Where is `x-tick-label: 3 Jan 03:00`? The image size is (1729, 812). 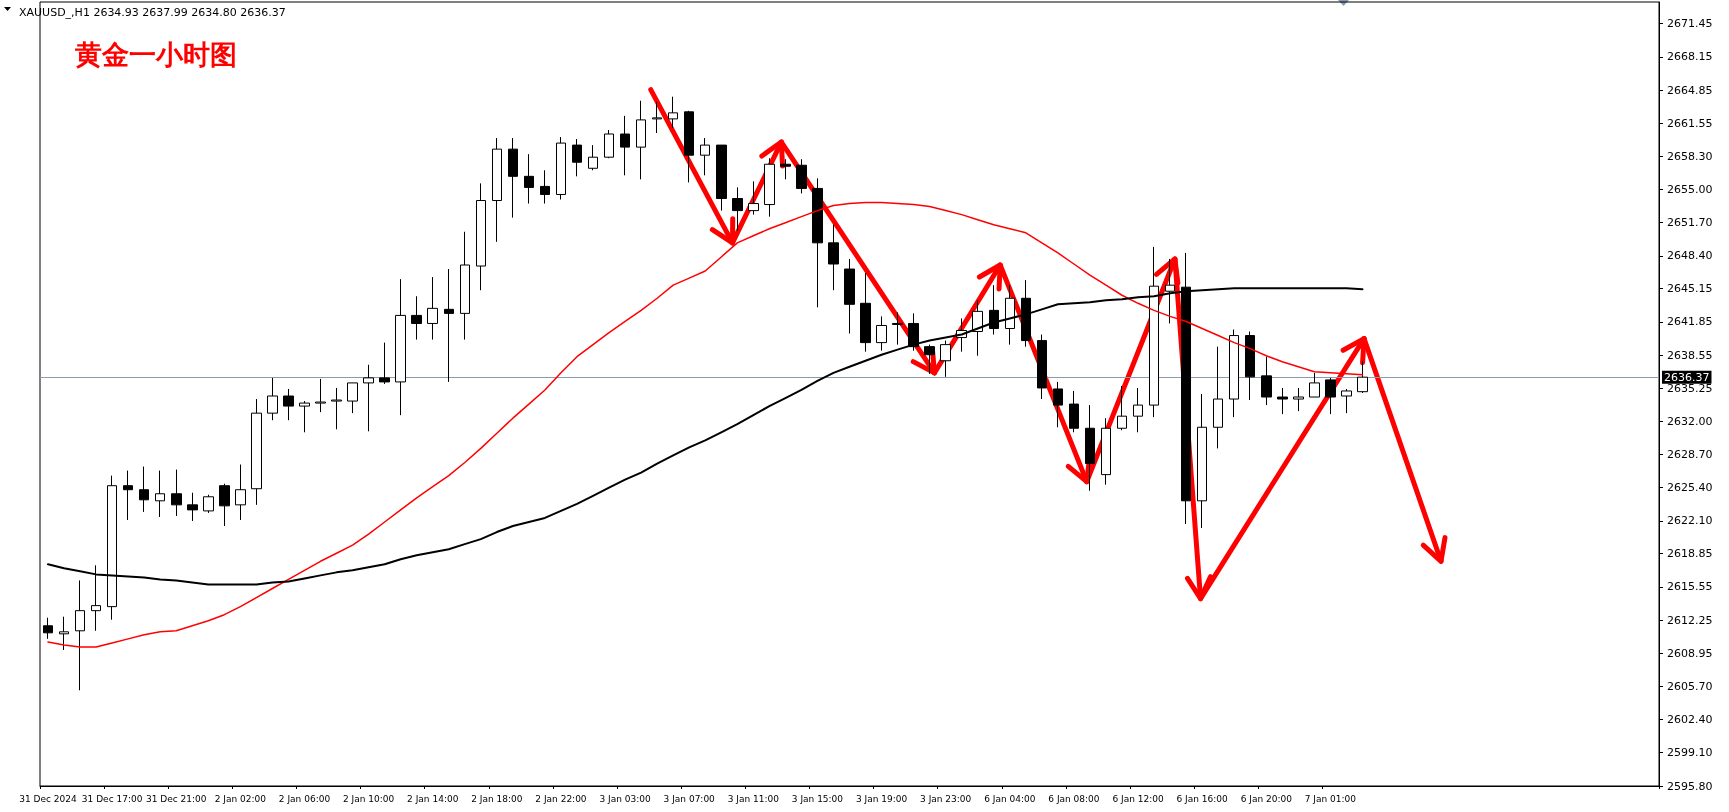
x-tick-label: 3 Jan 03:00 is located at coordinates (625, 798).